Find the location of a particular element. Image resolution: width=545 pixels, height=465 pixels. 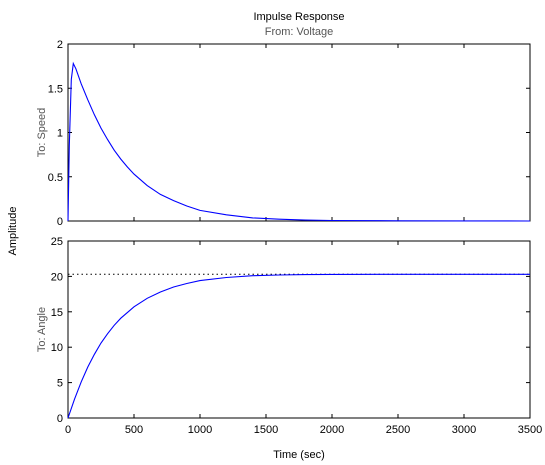

figure-subtitle: From: Voltage is located at coordinates (299, 32).